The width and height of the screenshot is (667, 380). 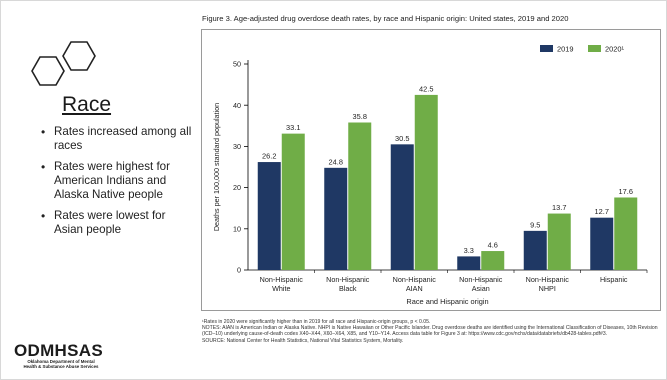 What do you see at coordinates (481, 288) in the screenshot?
I see `x-tick-label: Asian` at bounding box center [481, 288].